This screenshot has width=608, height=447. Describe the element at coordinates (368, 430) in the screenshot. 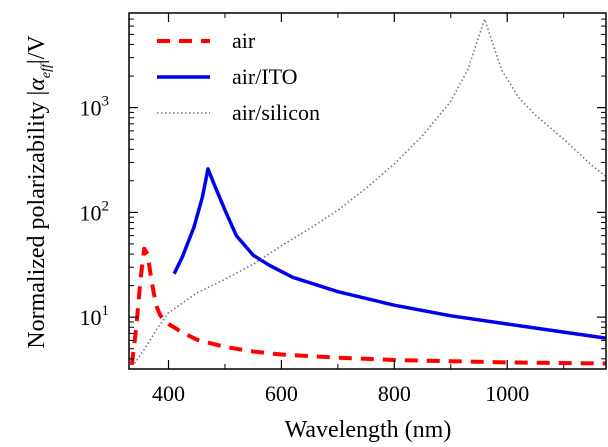

I see `x-axis-label: Wavelength (nm)` at that location.